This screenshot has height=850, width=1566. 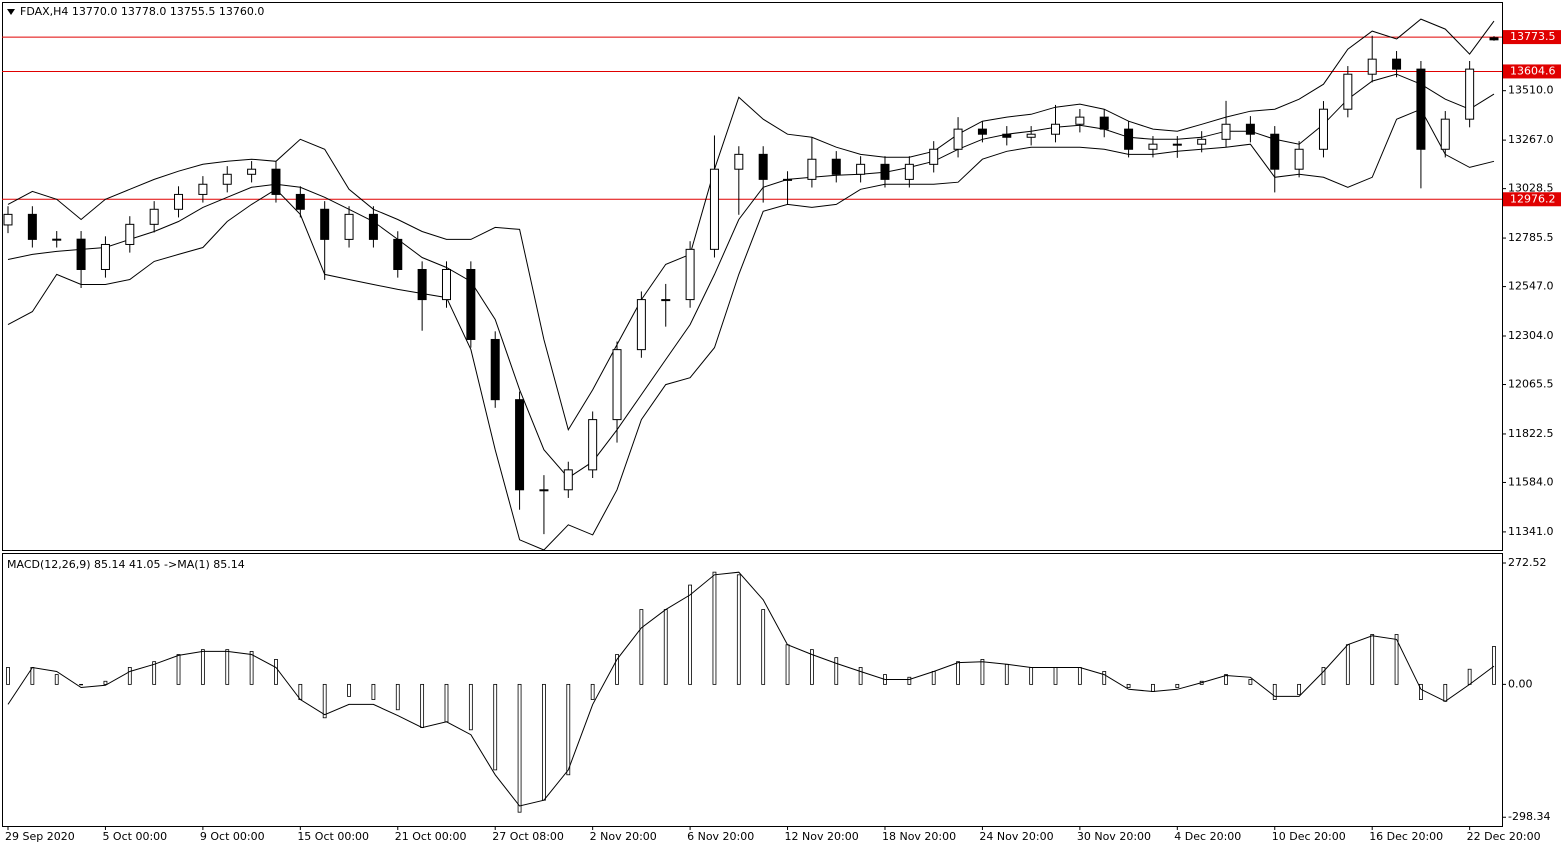 I want to click on y-tick-label: 13028.5, so click(x=1531, y=188).